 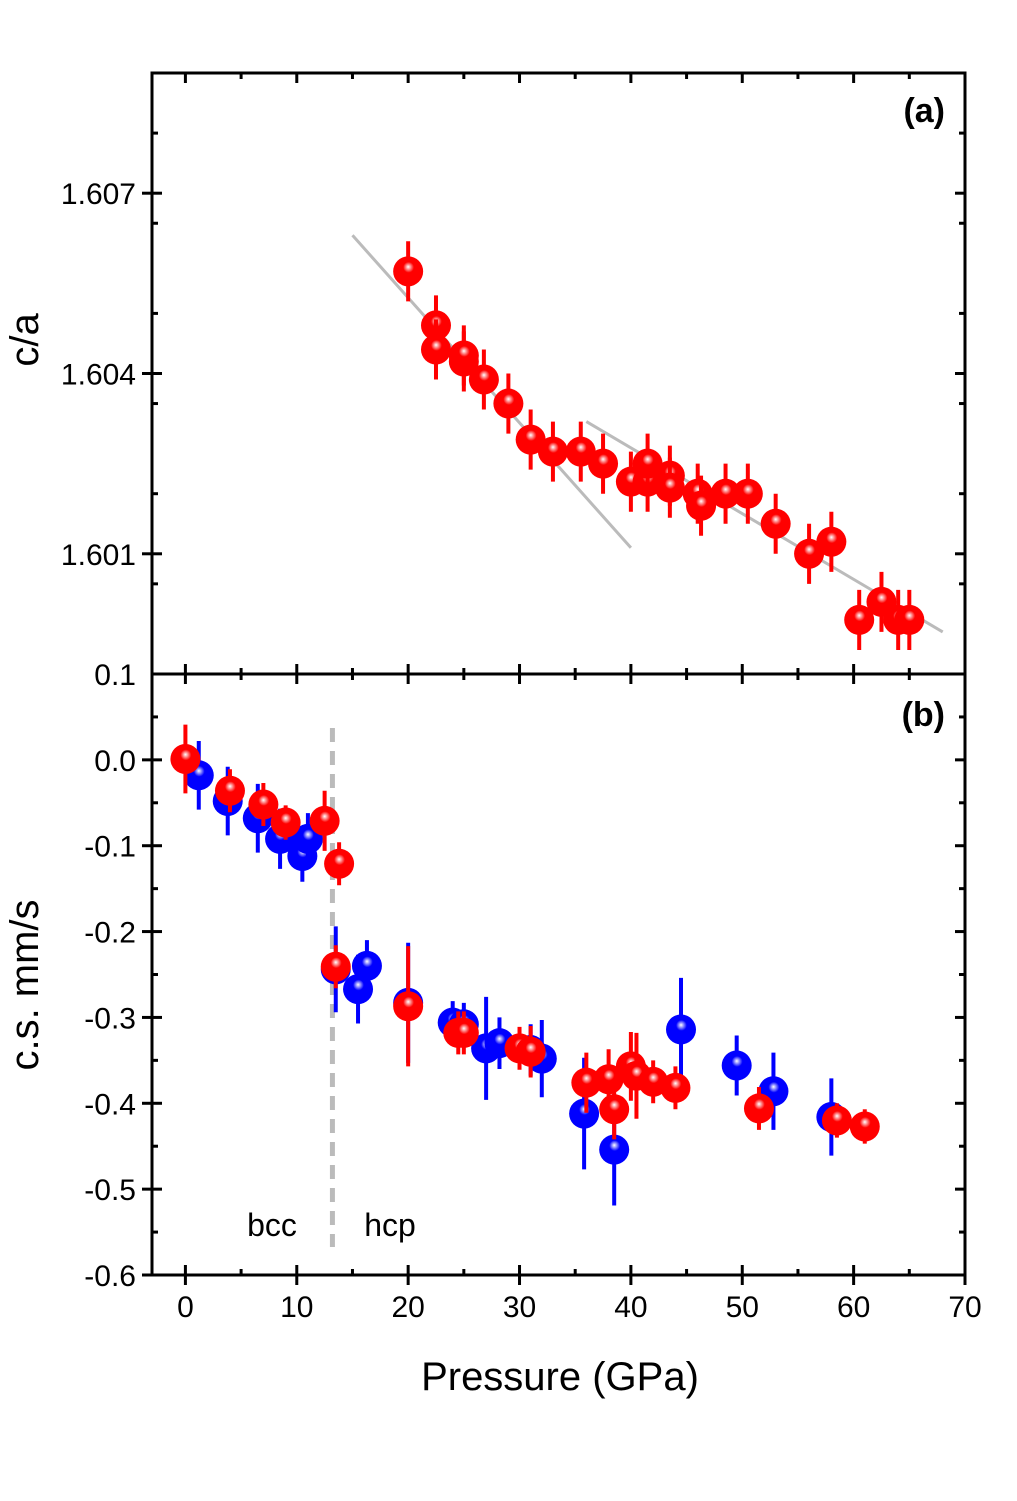 I want to click on panel-b-x-tick-label: 20, so click(x=407, y=1307).